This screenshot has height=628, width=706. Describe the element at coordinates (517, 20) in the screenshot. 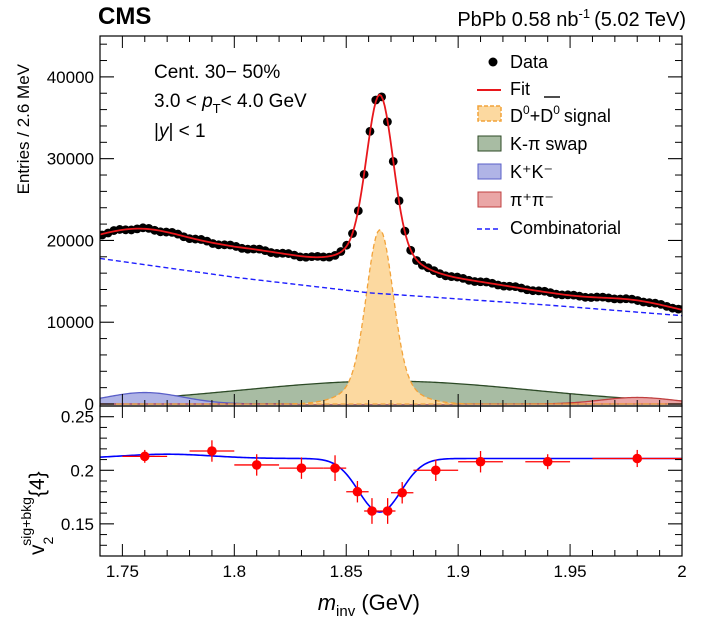

I see `collision-system: PbPb 0.58 nb` at that location.